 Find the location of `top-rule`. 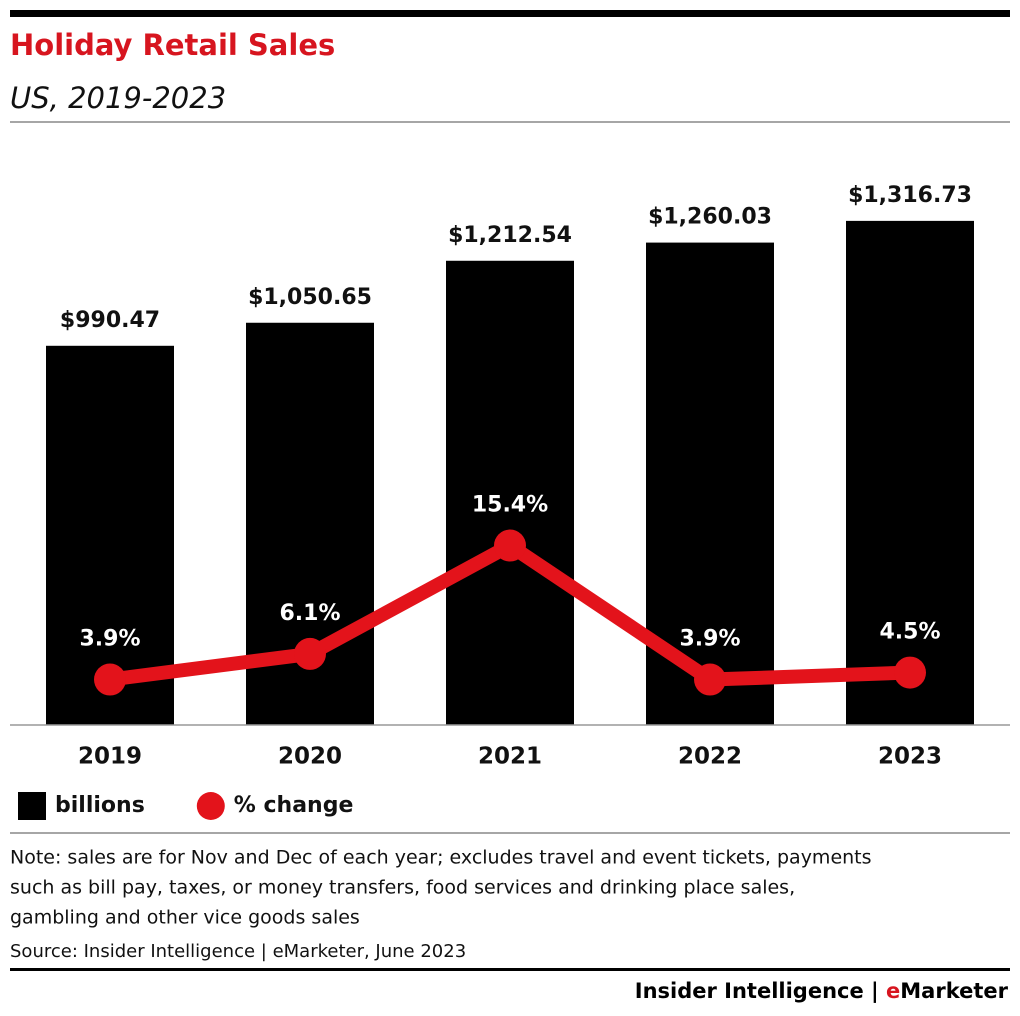

top-rule is located at coordinates (510, 13).